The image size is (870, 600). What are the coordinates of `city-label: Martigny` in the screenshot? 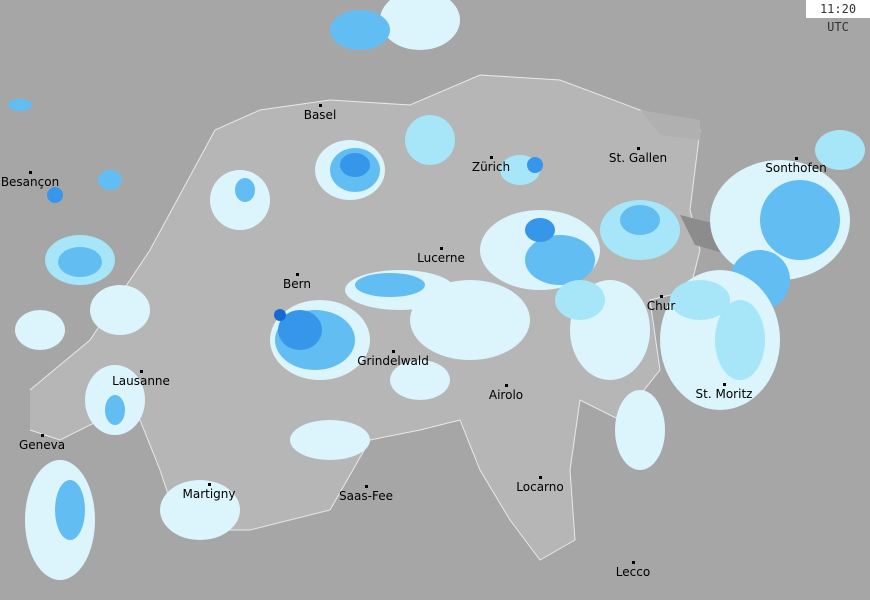 It's located at (209, 494).